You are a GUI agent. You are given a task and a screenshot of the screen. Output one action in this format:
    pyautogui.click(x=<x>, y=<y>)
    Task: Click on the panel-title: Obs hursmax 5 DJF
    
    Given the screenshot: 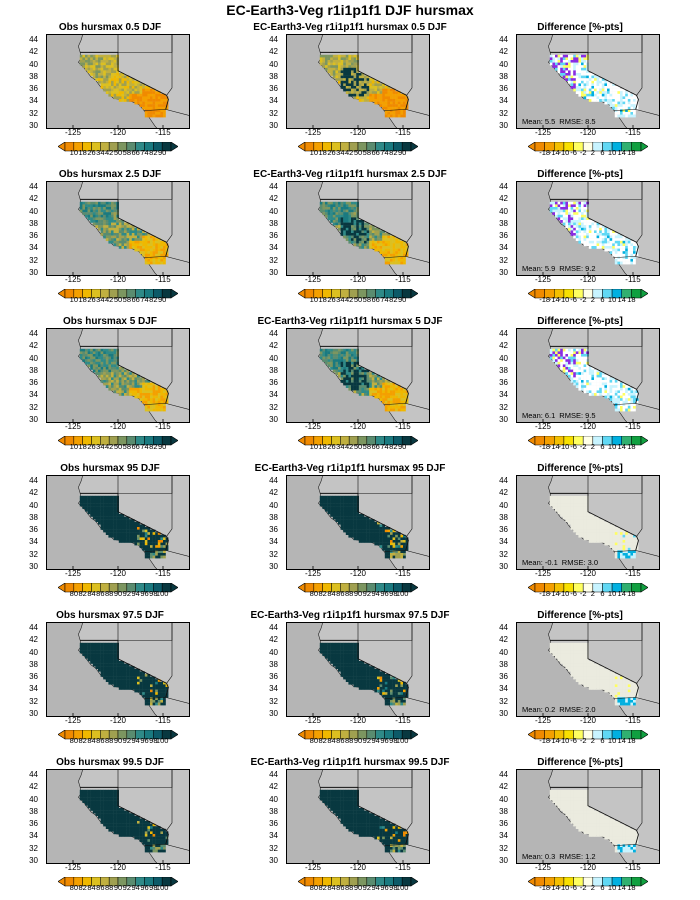 What is the action you would take?
    pyautogui.click(x=110, y=321)
    